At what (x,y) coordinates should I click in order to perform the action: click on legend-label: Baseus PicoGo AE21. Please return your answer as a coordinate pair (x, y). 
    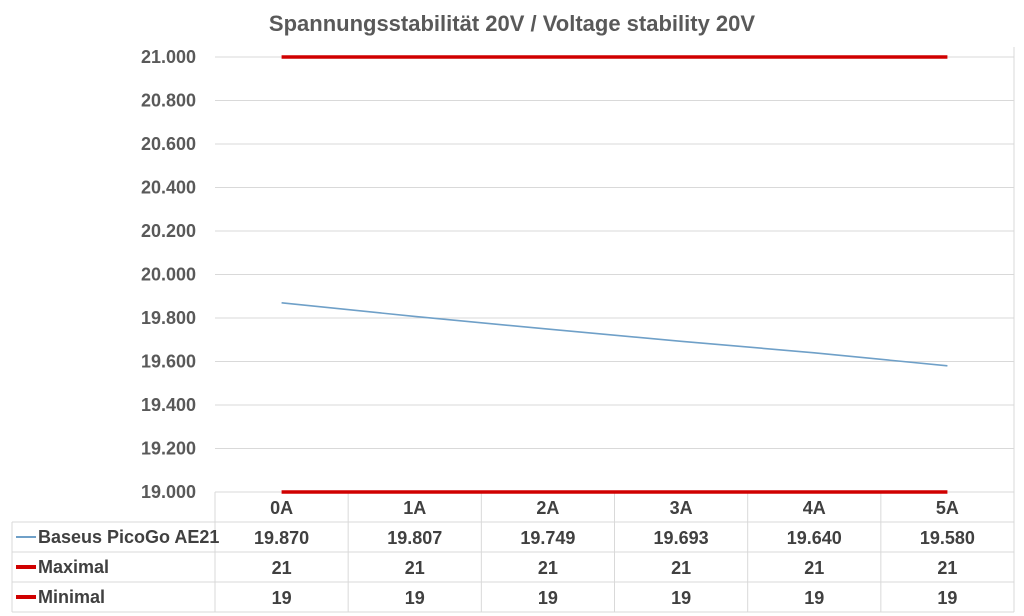
    Looking at the image, I should click on (128, 537).